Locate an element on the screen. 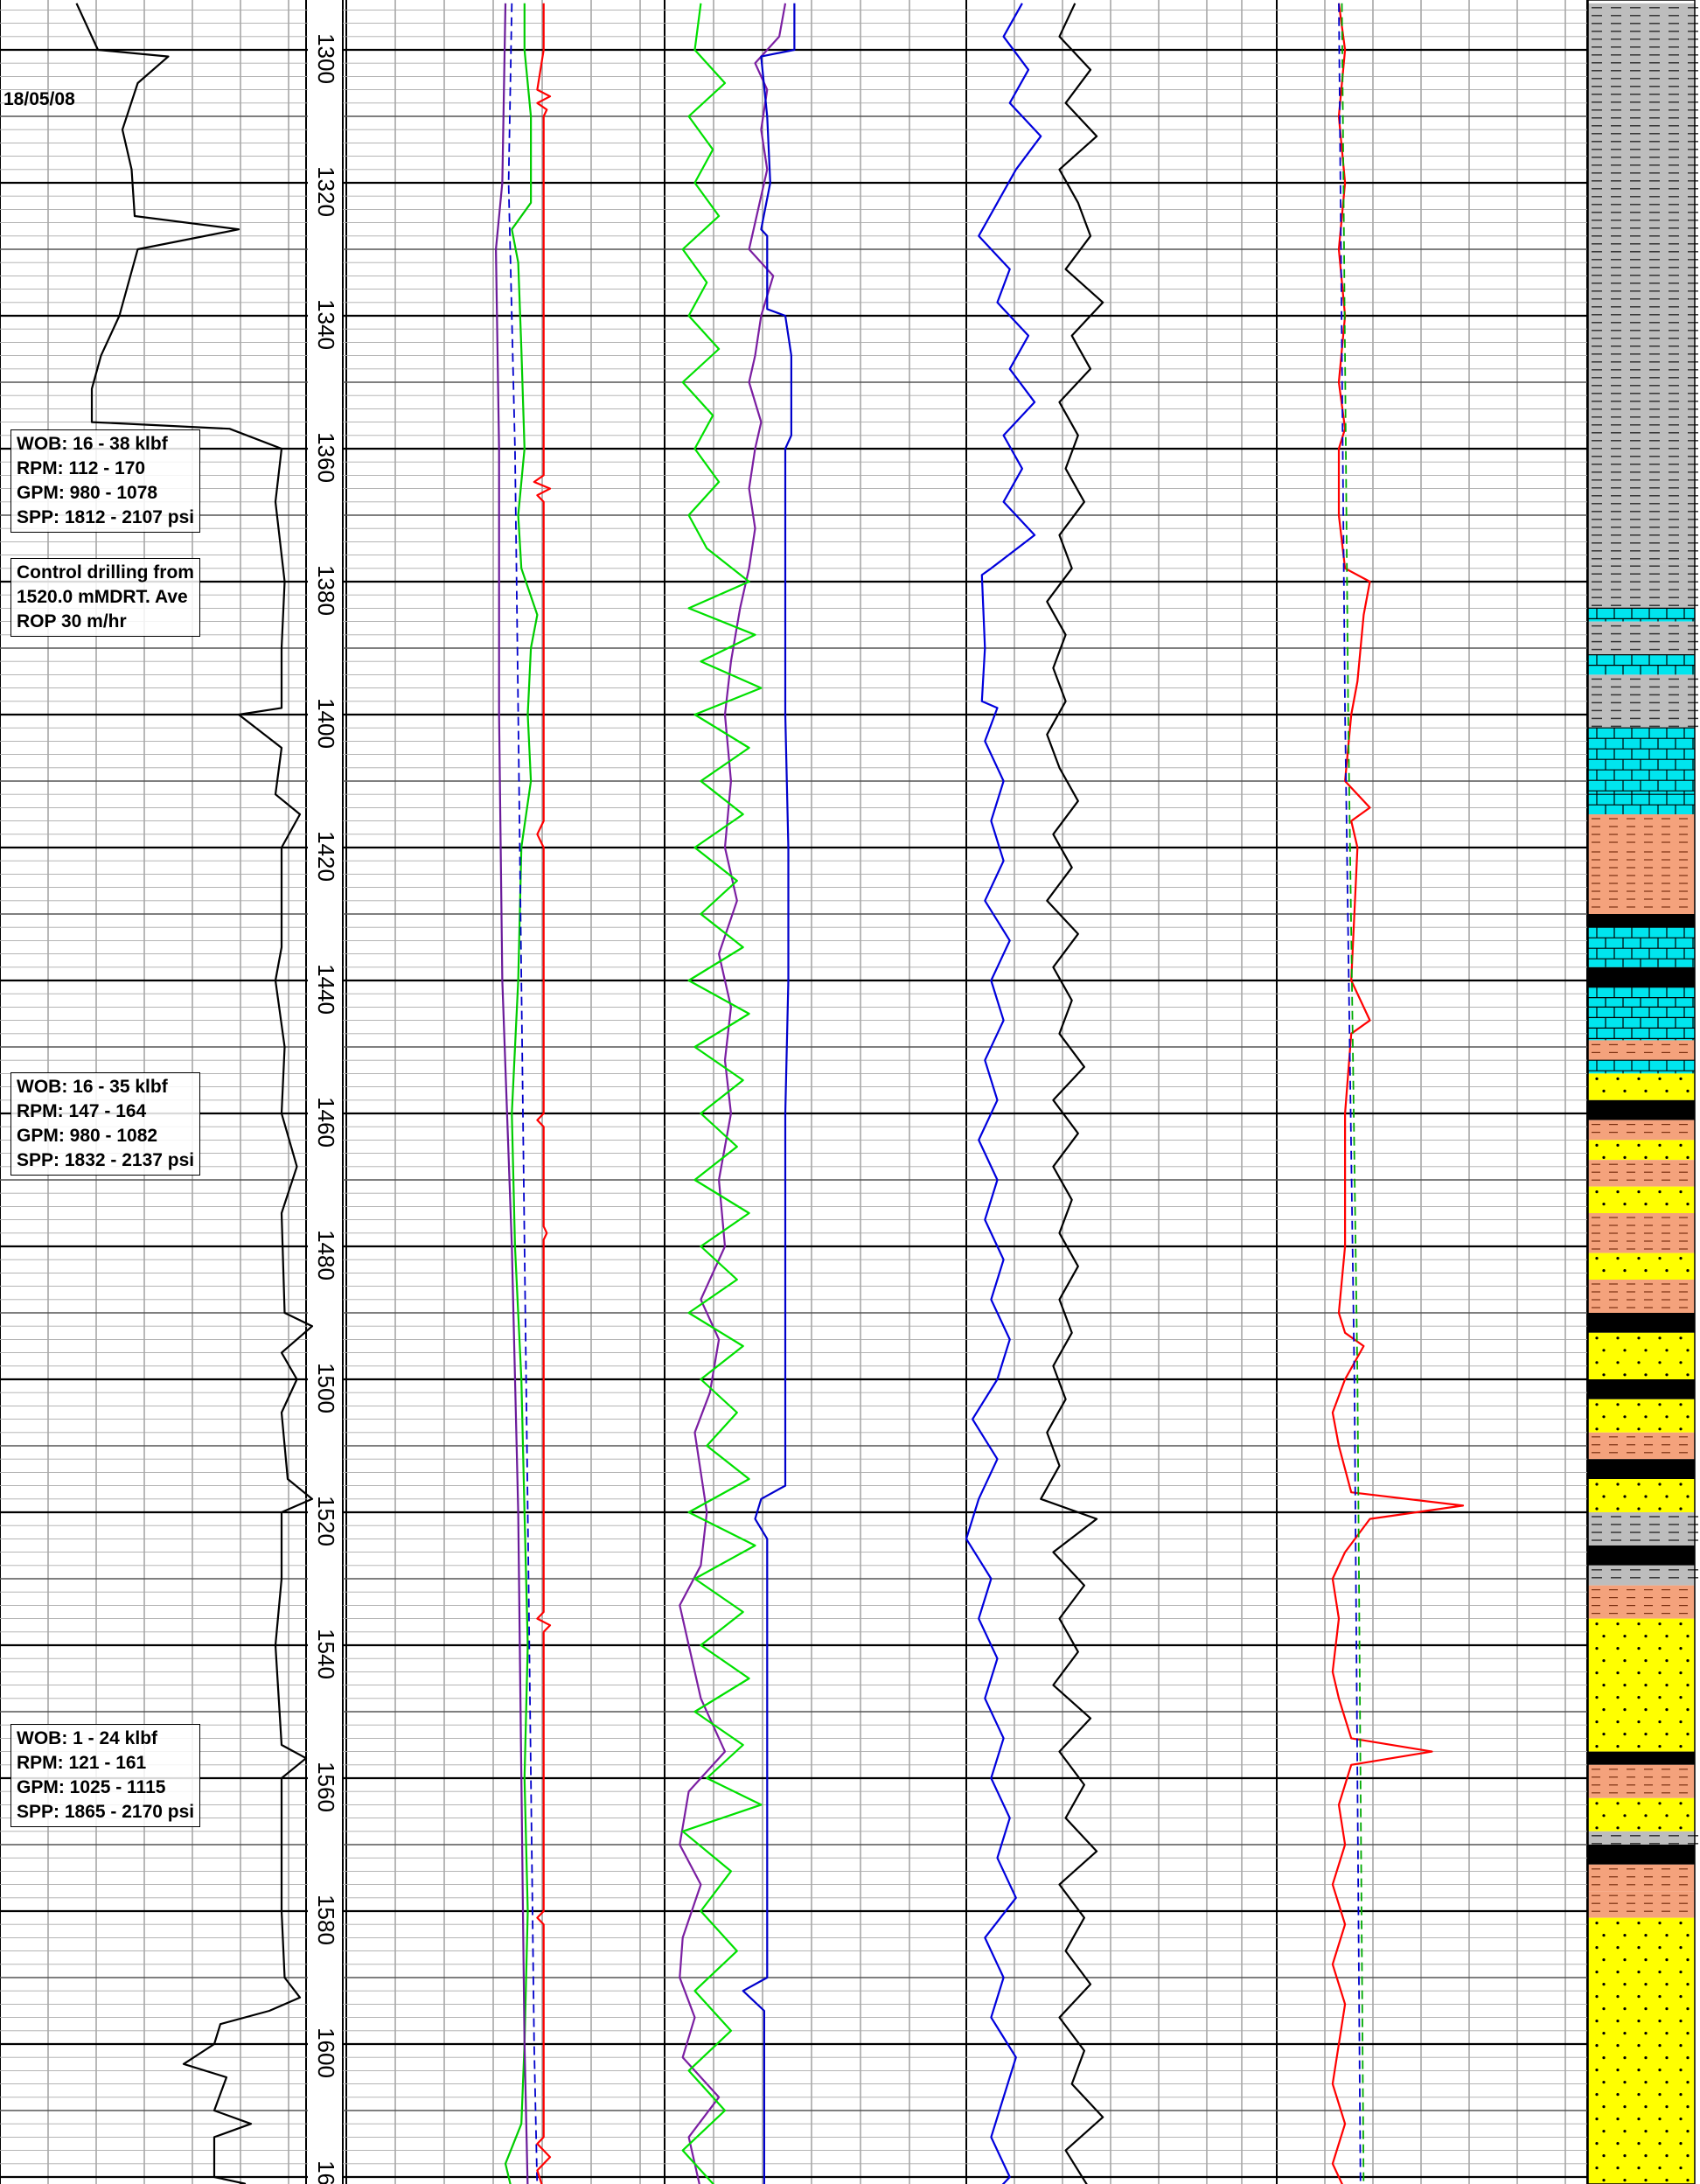 The image size is (1700, 2184). date-label: 18/05/08 is located at coordinates (39, 99).